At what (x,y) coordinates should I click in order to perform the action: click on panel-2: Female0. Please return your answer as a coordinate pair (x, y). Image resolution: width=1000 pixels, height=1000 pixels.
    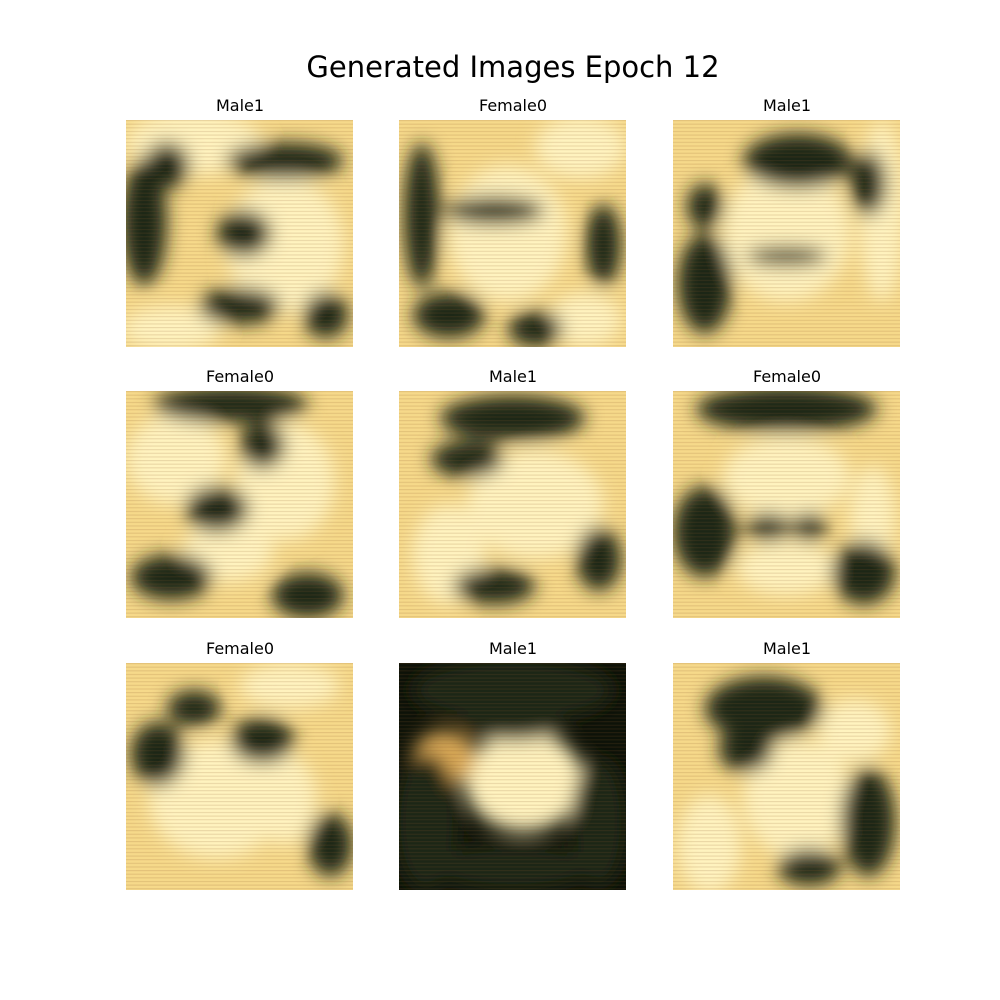
    Looking at the image, I should click on (513, 221).